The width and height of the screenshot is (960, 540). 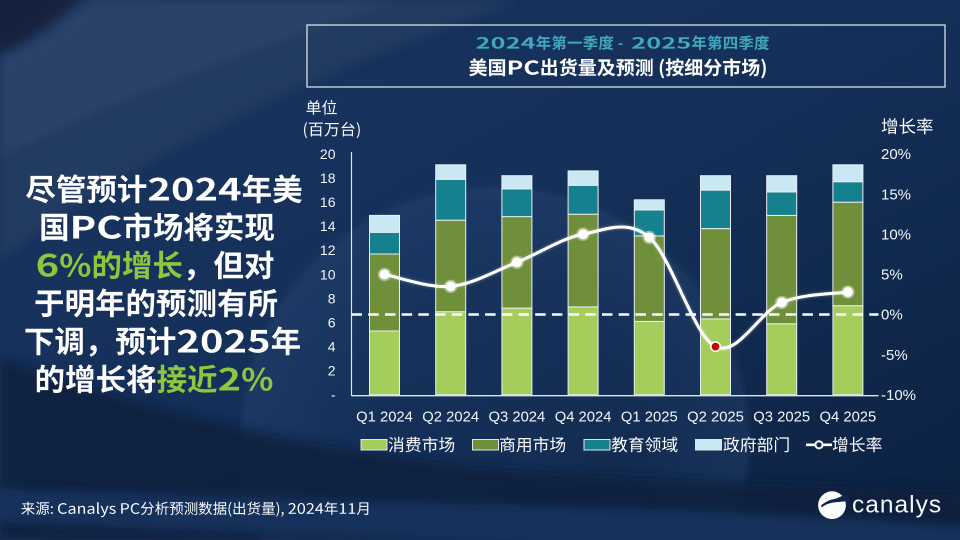 What do you see at coordinates (781, 417) in the screenshot?
I see `svg-text: Q3 2025` at bounding box center [781, 417].